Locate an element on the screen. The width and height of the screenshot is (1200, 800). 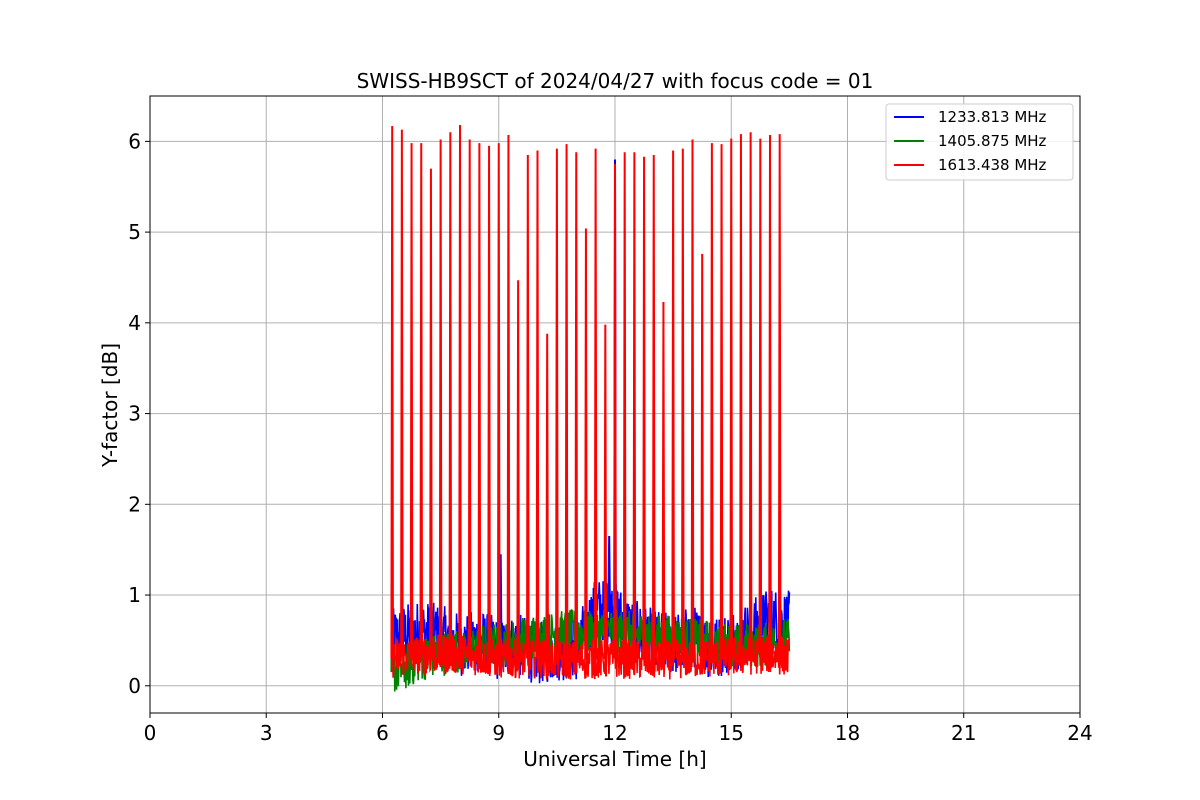
y-tick-label: 2 is located at coordinates (134, 504).